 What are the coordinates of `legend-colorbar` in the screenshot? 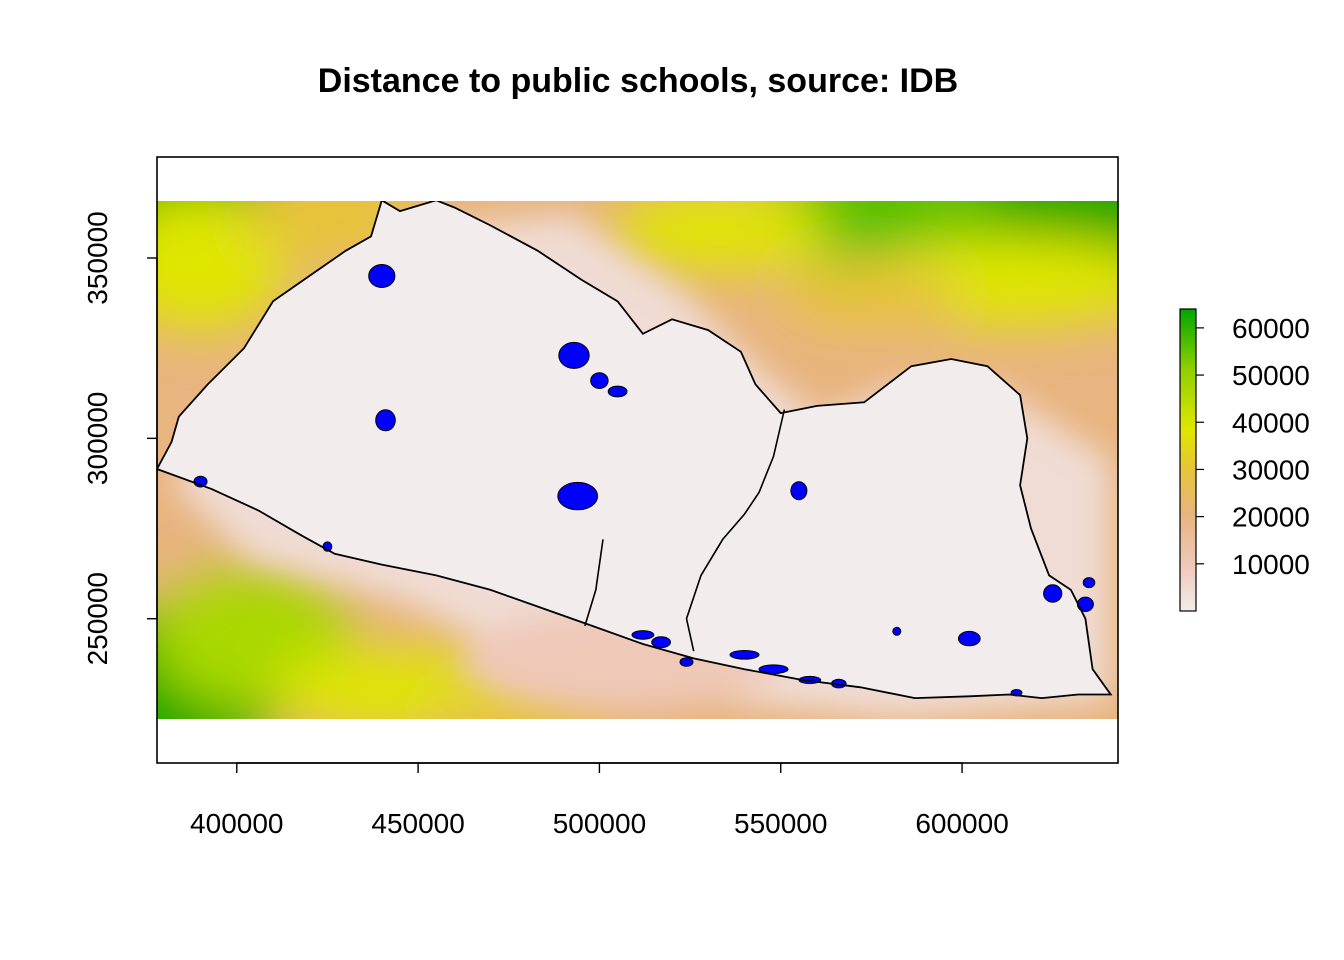 It's located at (1188, 460).